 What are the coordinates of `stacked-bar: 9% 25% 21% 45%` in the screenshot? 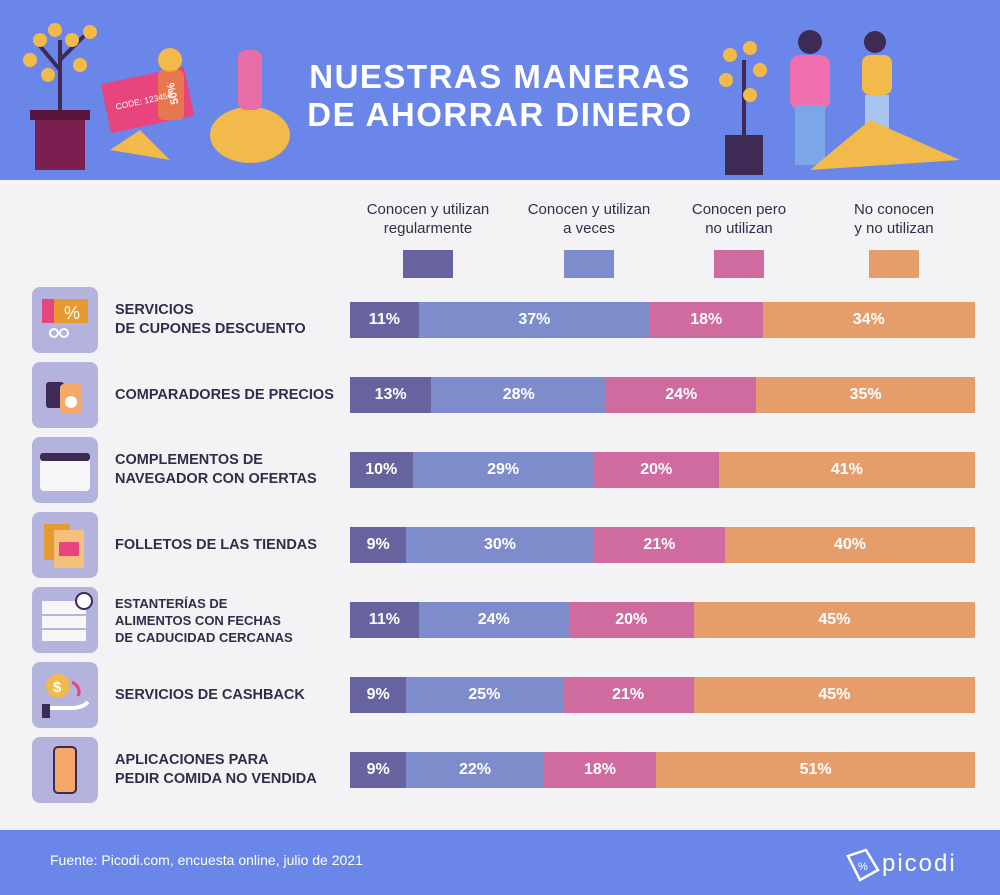 It's located at (662, 695).